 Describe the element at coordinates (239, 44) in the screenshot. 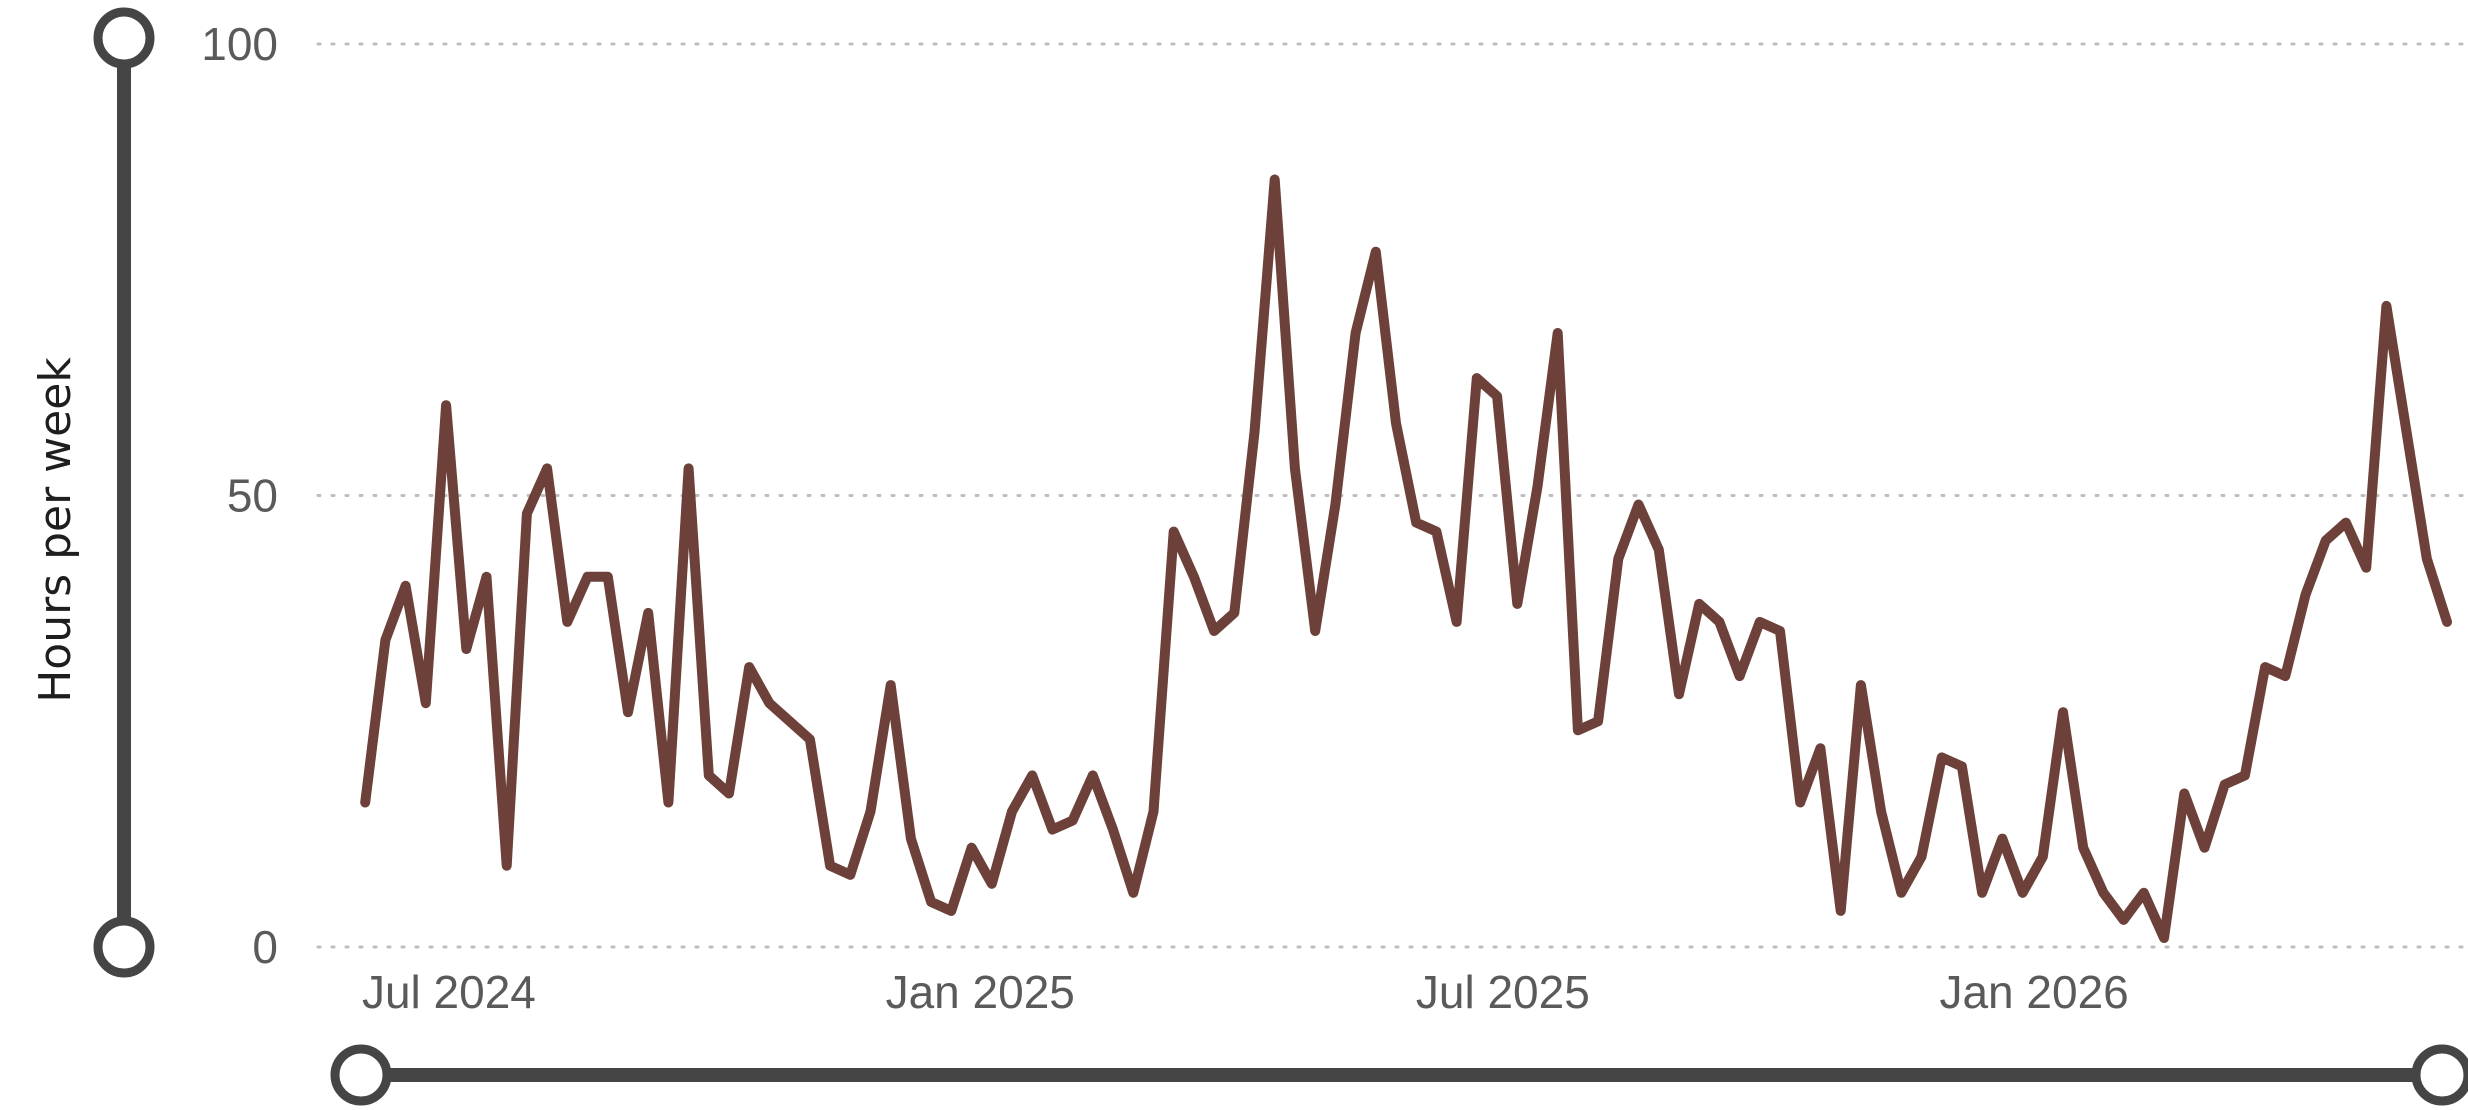

I see `y-tick-label: 100` at that location.